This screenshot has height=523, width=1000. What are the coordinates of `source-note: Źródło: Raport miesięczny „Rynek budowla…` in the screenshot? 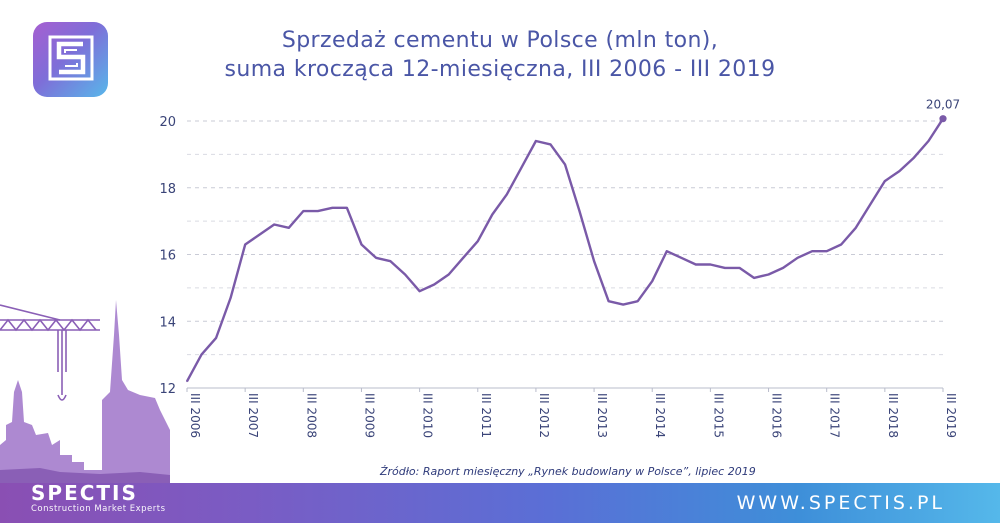 It's located at (568, 471).